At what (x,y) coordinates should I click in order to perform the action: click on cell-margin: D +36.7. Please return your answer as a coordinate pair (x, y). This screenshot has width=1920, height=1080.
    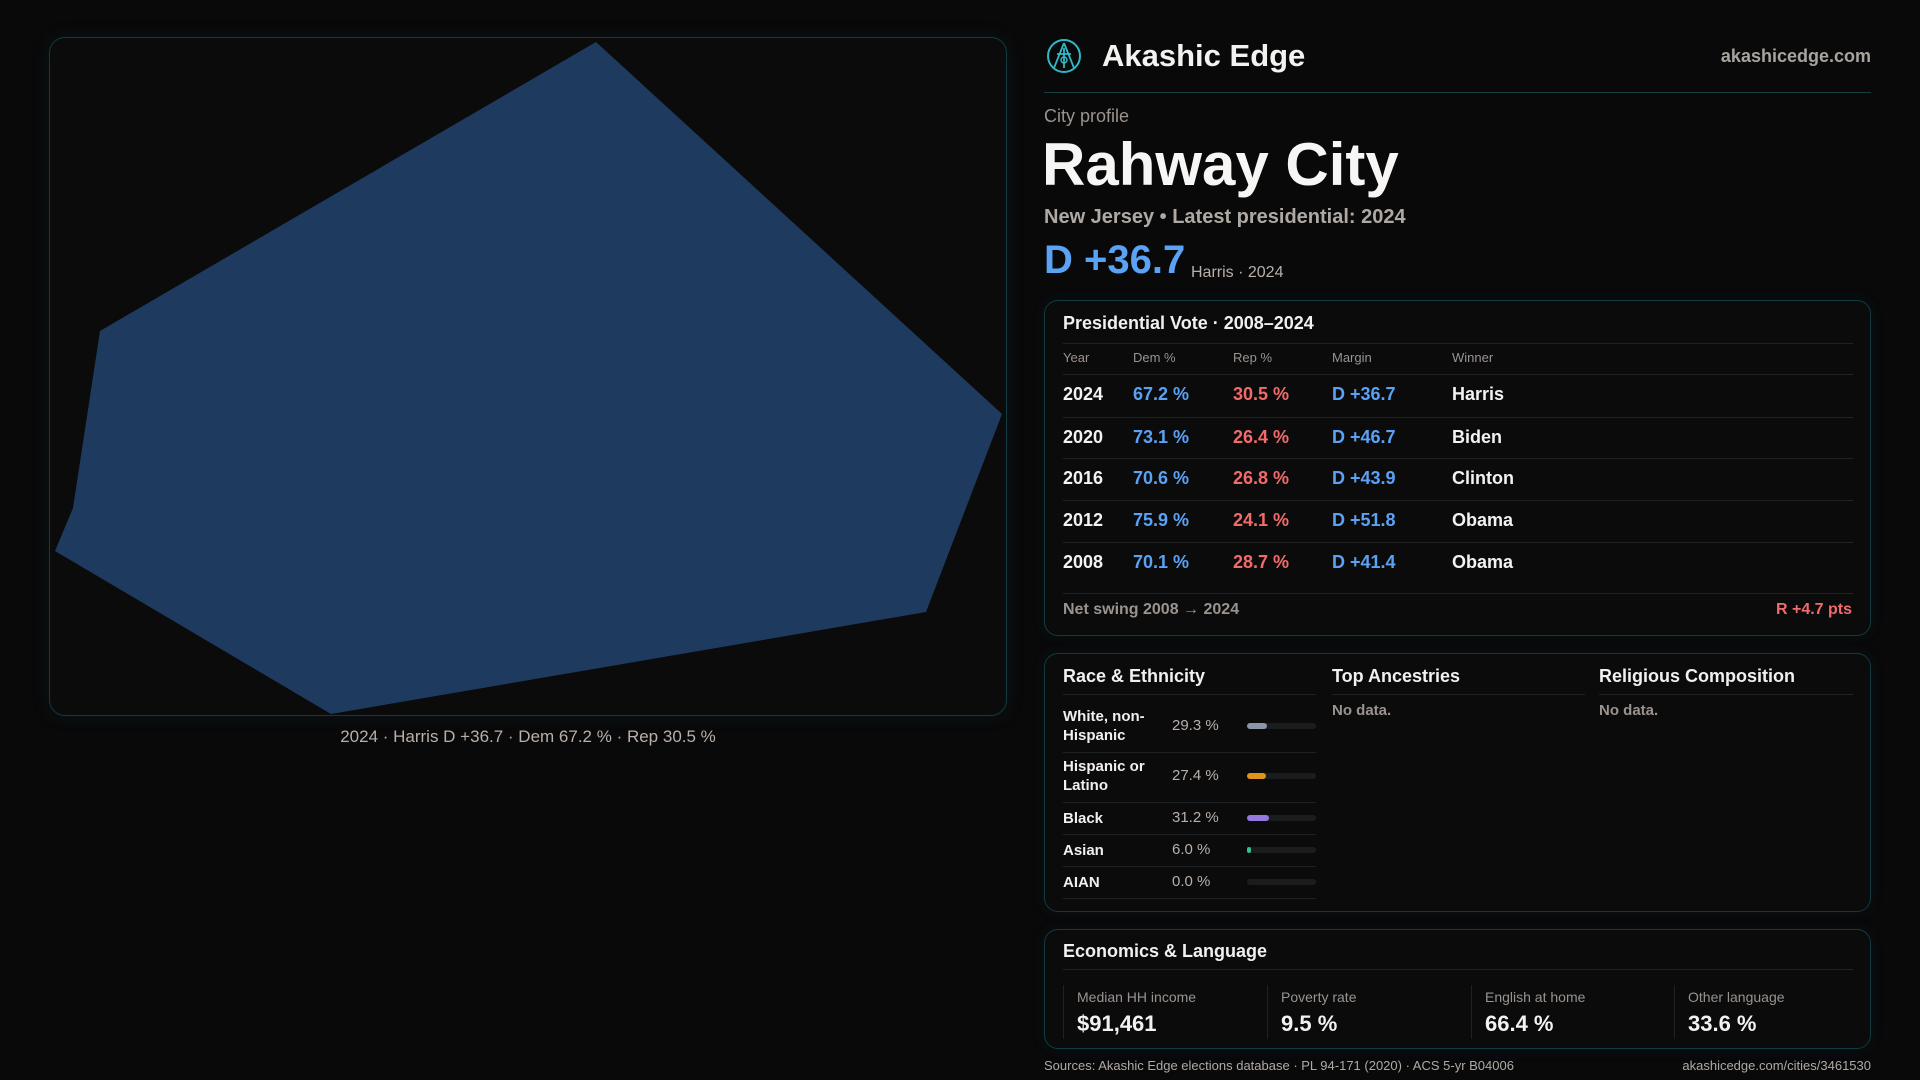
    Looking at the image, I should click on (1364, 394).